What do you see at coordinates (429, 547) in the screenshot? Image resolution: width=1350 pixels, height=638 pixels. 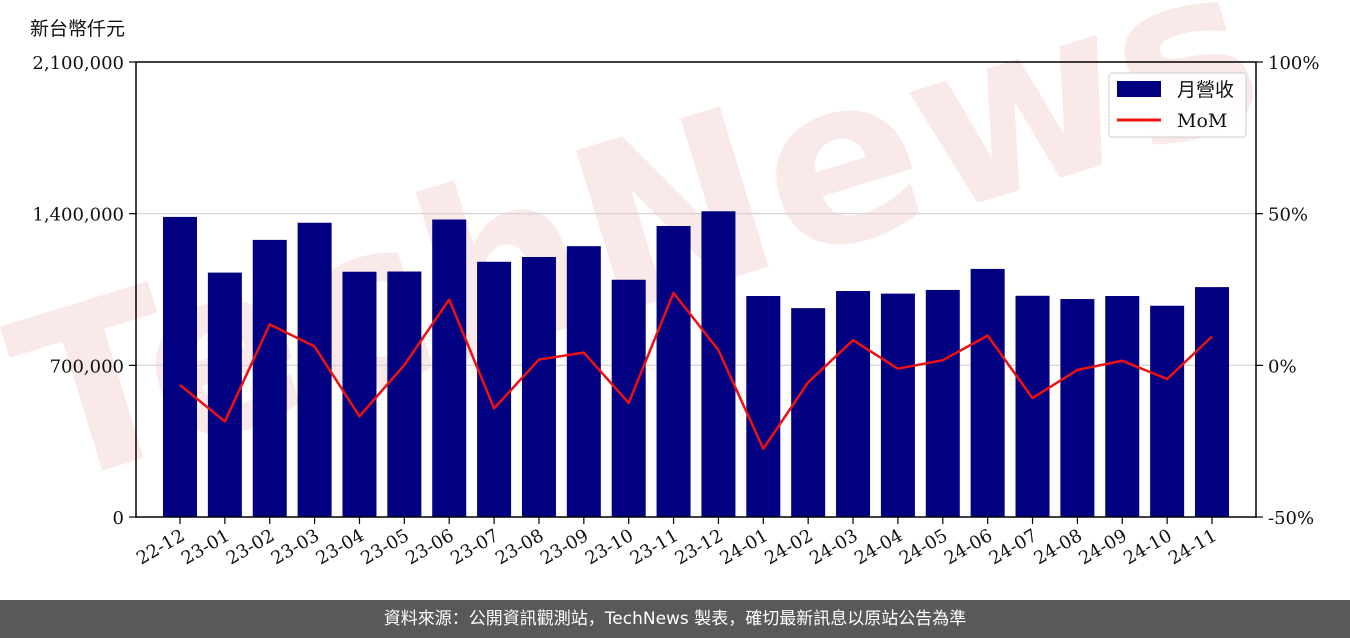 I see `x-tick-label: 23-06` at bounding box center [429, 547].